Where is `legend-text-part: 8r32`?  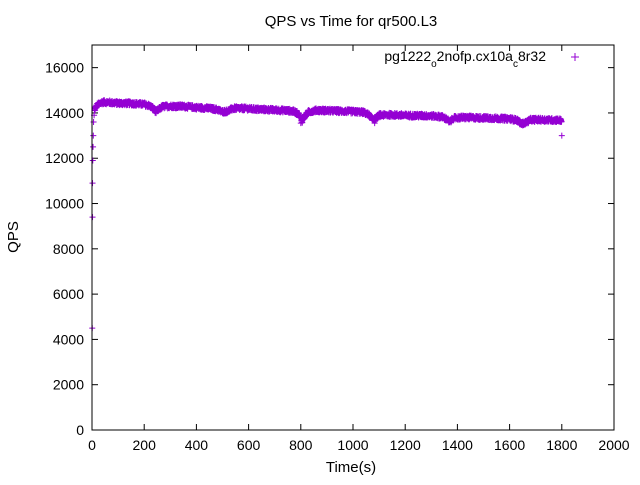 legend-text-part: 8r32 is located at coordinates (532, 56).